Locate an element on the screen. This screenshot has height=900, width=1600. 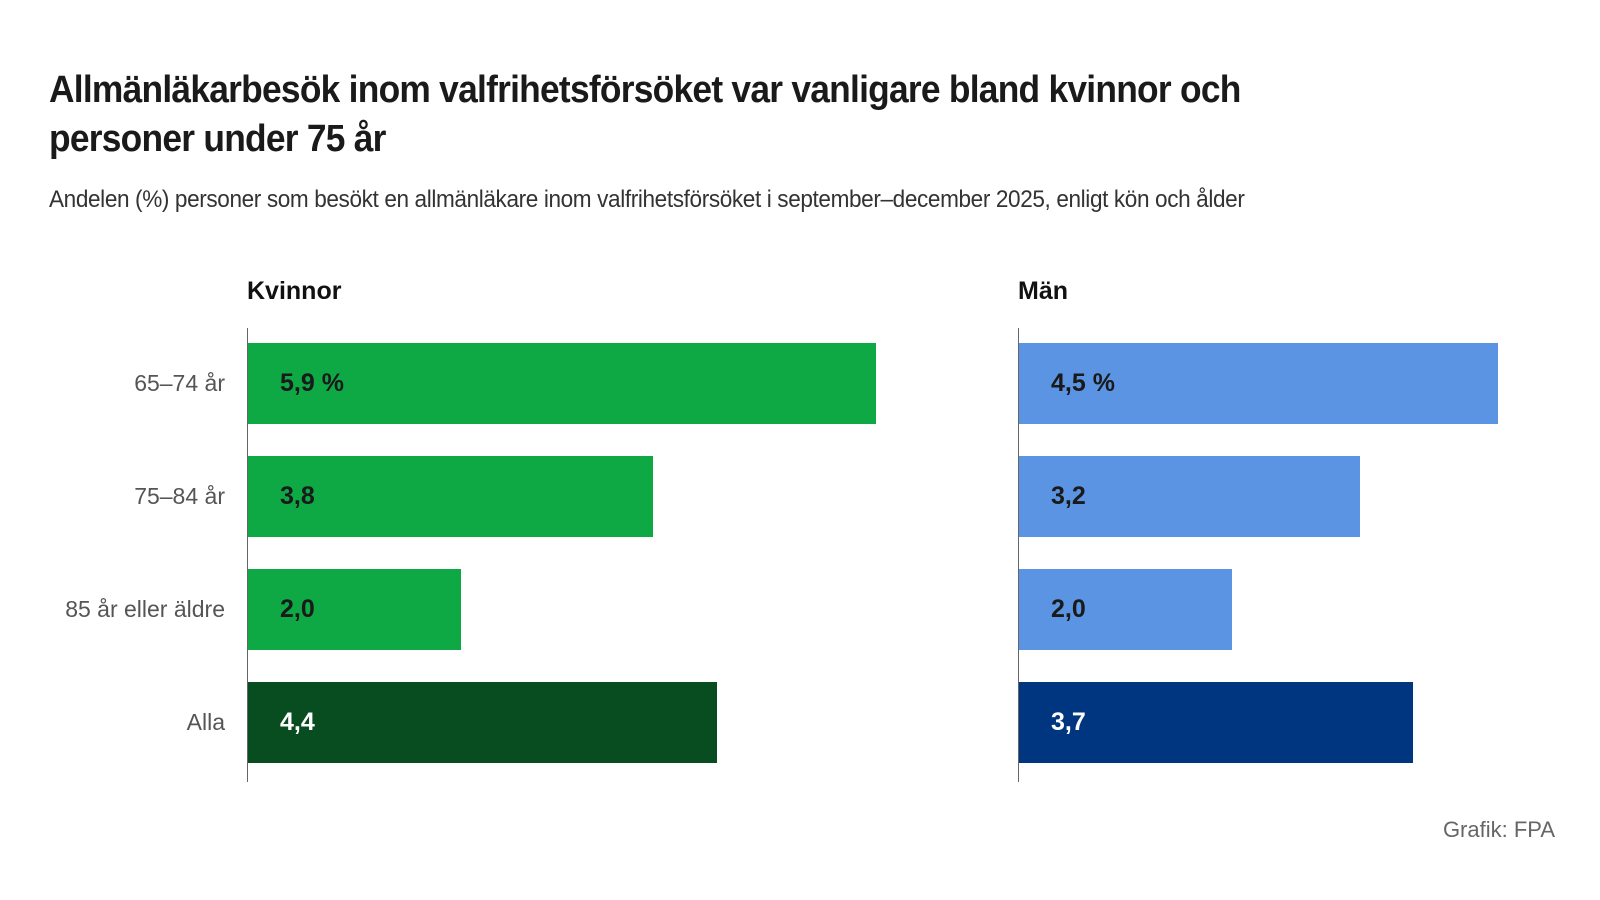
category-label: 65–74 år is located at coordinates (179, 383).